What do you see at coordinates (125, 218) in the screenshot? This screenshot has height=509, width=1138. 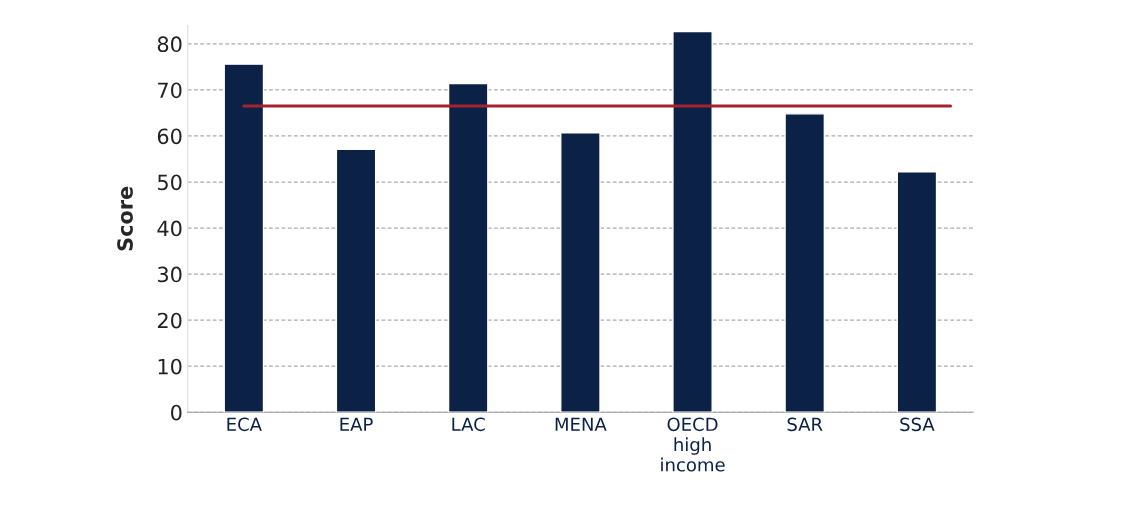 I see `y-axis-title: Score` at bounding box center [125, 218].